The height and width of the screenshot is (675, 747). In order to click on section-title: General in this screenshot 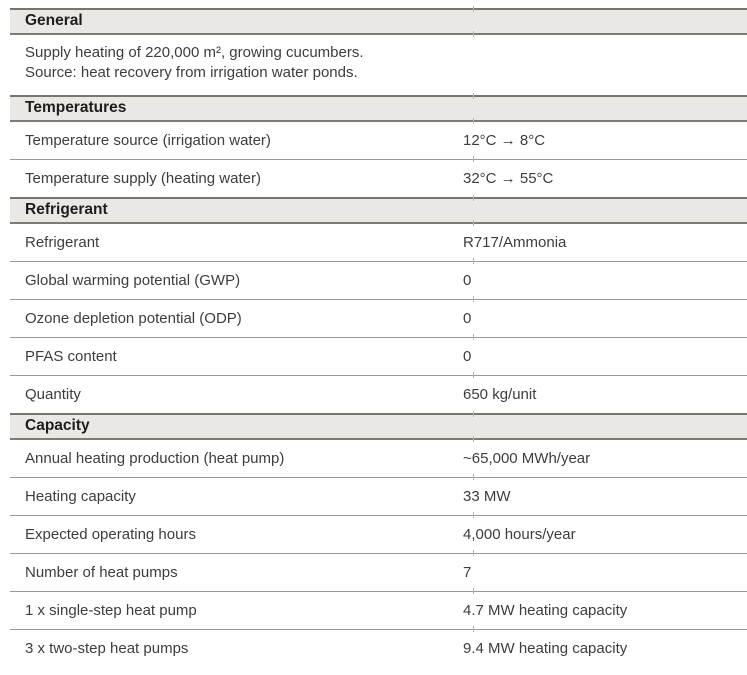, I will do `click(54, 20)`.